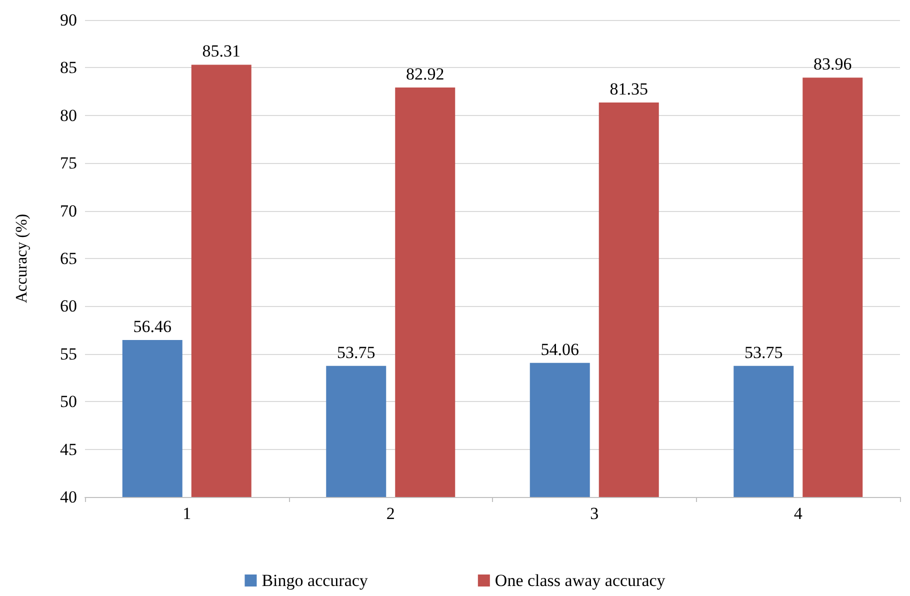 The image size is (910, 596). Describe the element at coordinates (580, 580) in the screenshot. I see `legend-label: One class away accuracy` at that location.